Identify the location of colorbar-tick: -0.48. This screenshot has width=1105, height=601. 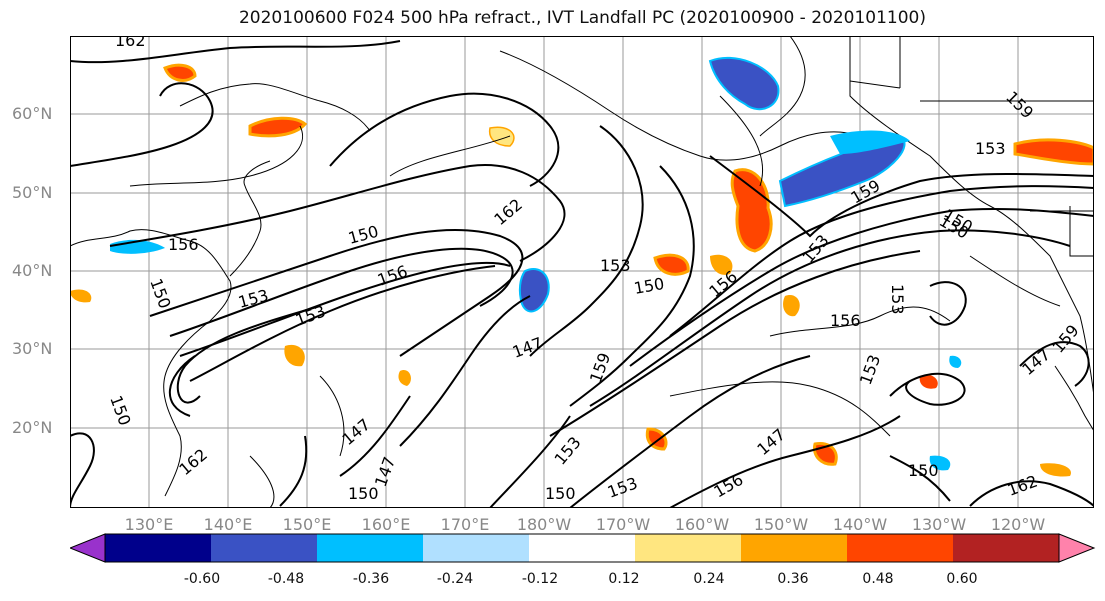
(286, 579).